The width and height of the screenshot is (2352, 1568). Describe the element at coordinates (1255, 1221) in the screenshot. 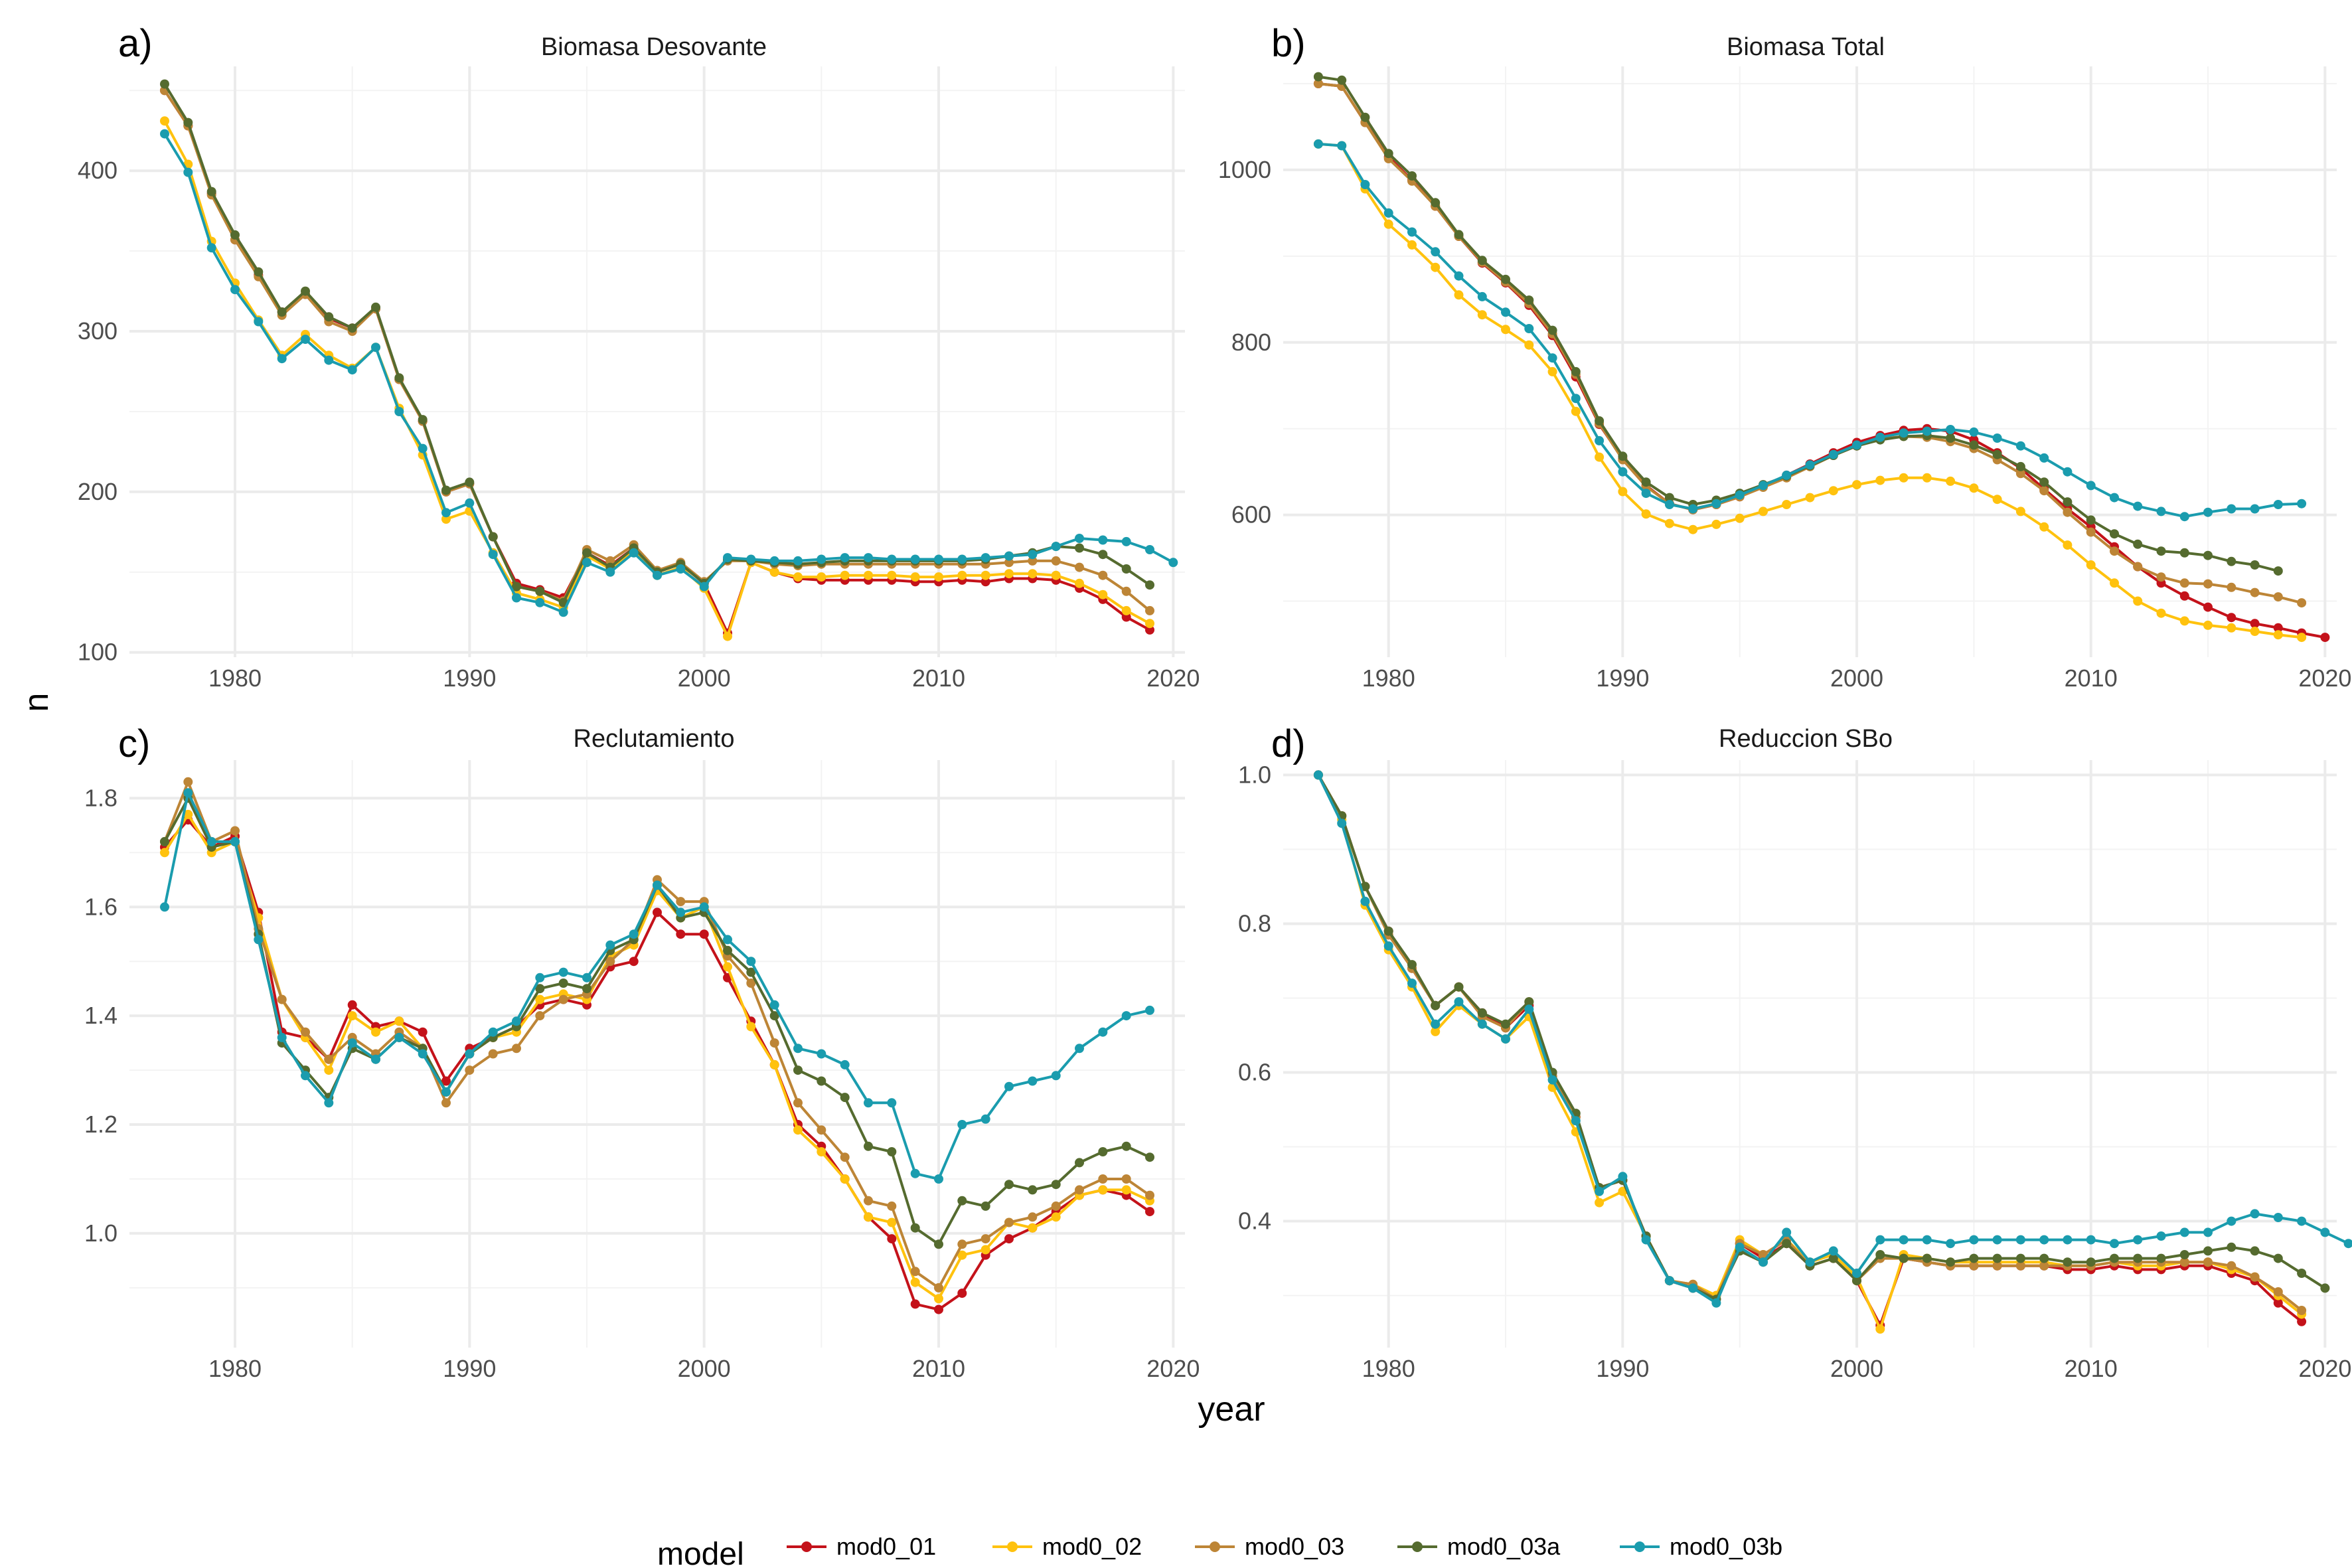

I see `y-tick-label: 0.4` at that location.